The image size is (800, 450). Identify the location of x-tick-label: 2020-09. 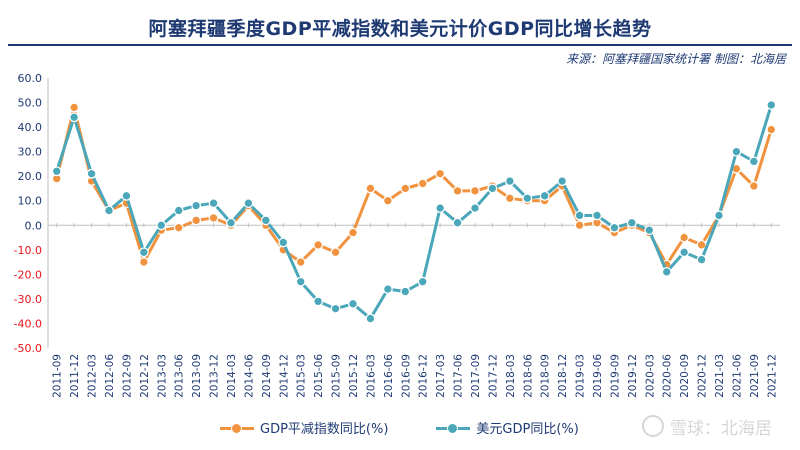
(685, 376).